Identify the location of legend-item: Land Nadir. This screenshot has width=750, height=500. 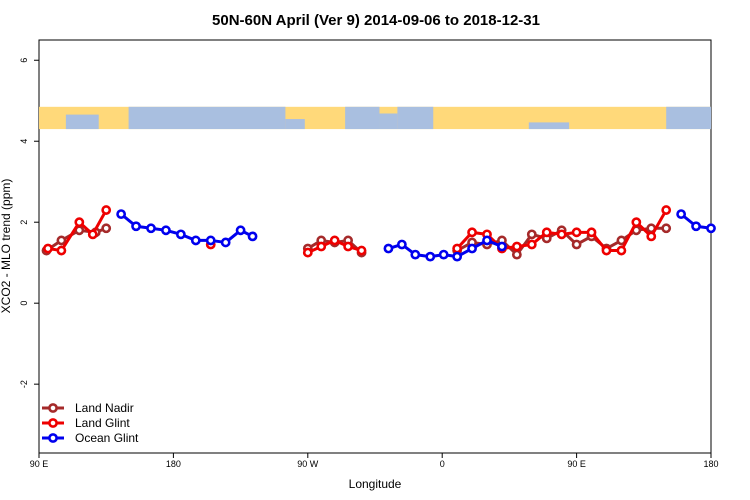
(88, 408).